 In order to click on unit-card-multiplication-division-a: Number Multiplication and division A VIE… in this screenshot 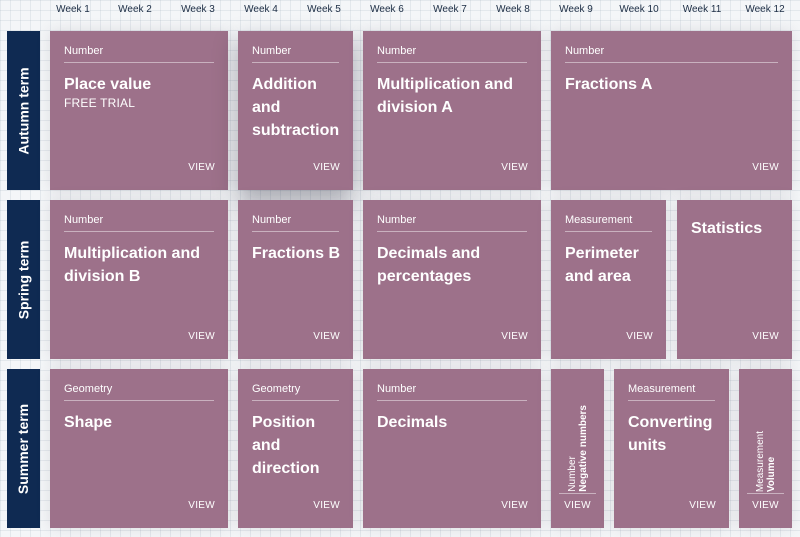, I will do `click(452, 110)`.